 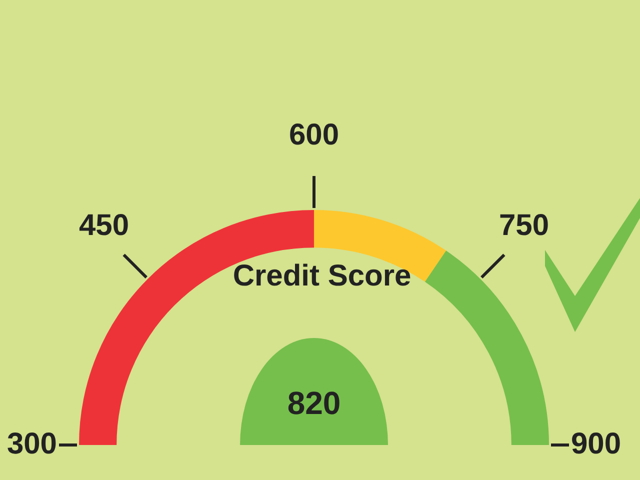 What do you see at coordinates (31, 443) in the screenshot?
I see `text: 300` at bounding box center [31, 443].